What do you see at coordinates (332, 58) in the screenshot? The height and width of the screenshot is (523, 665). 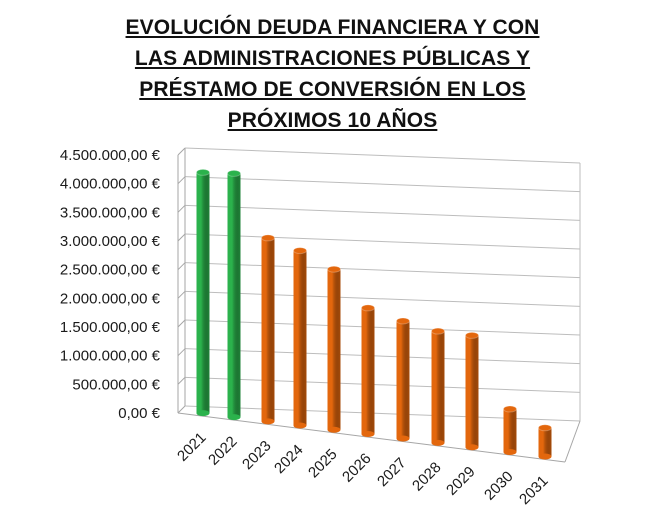 I see `chart-title-line-2: LAS ADMINISTRACIONES PÚBLICAS Y` at bounding box center [332, 58].